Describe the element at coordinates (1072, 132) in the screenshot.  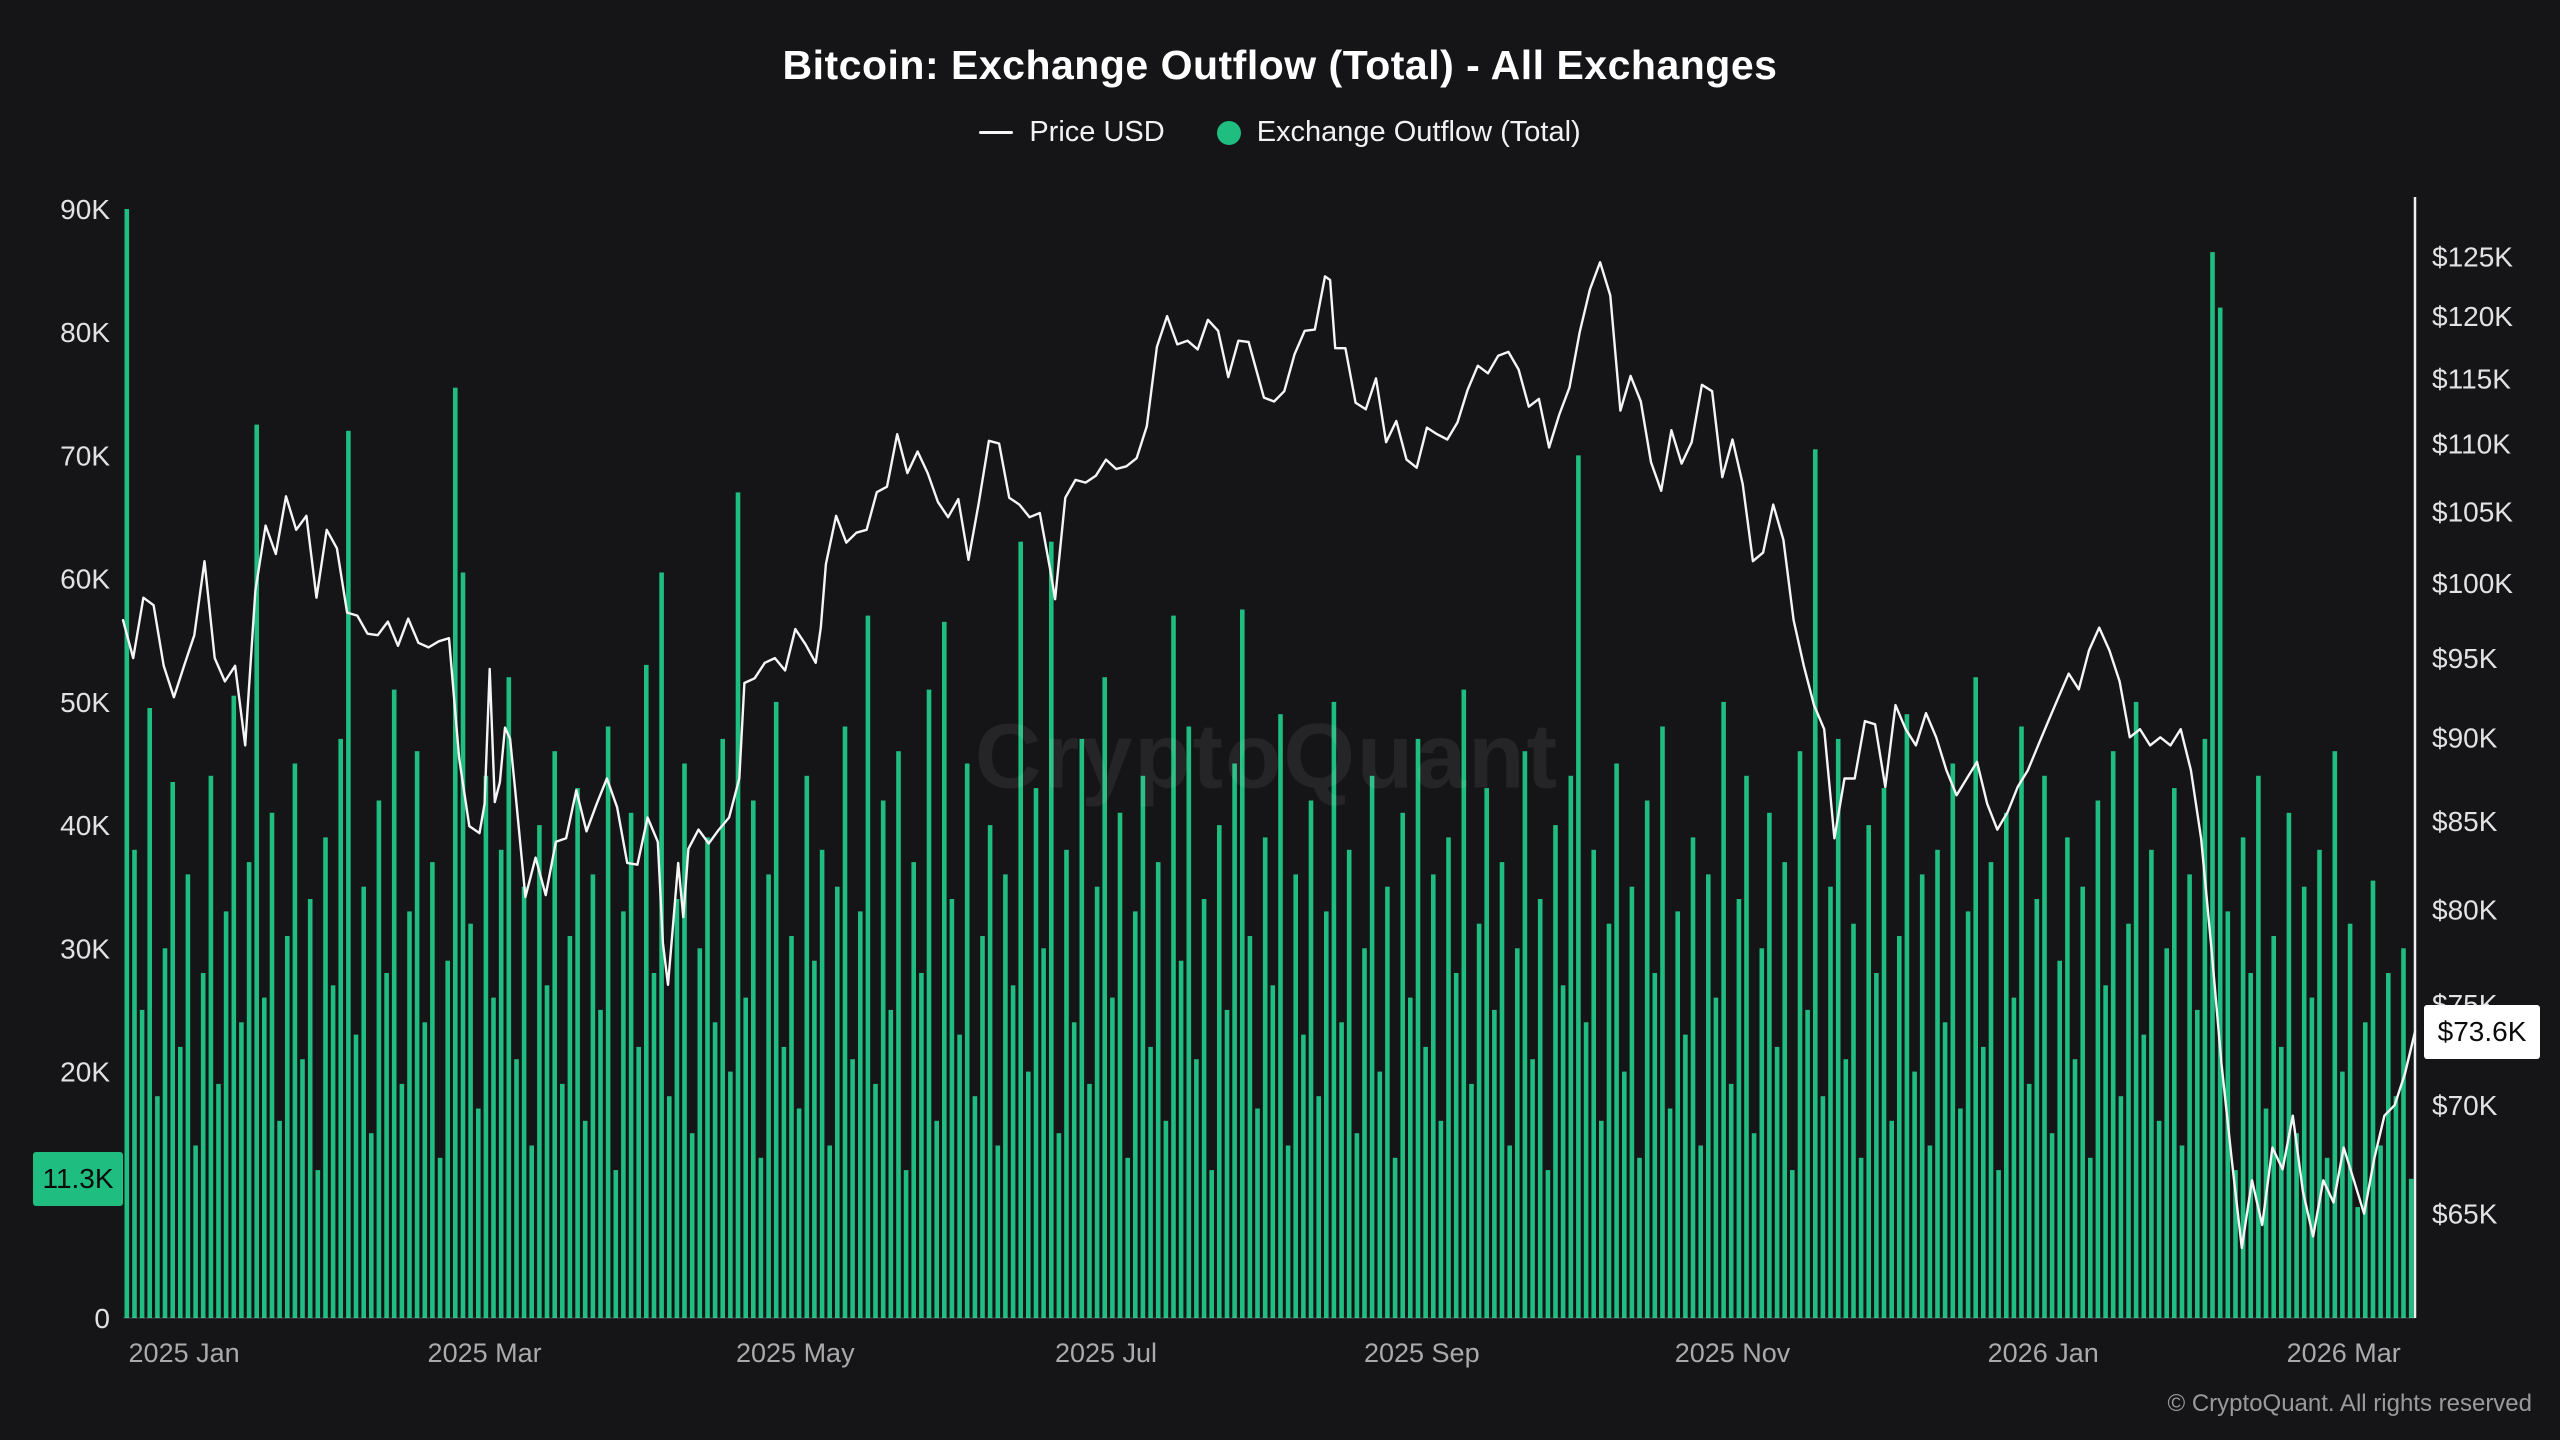
I see `legend-item-price: Price USD` at that location.